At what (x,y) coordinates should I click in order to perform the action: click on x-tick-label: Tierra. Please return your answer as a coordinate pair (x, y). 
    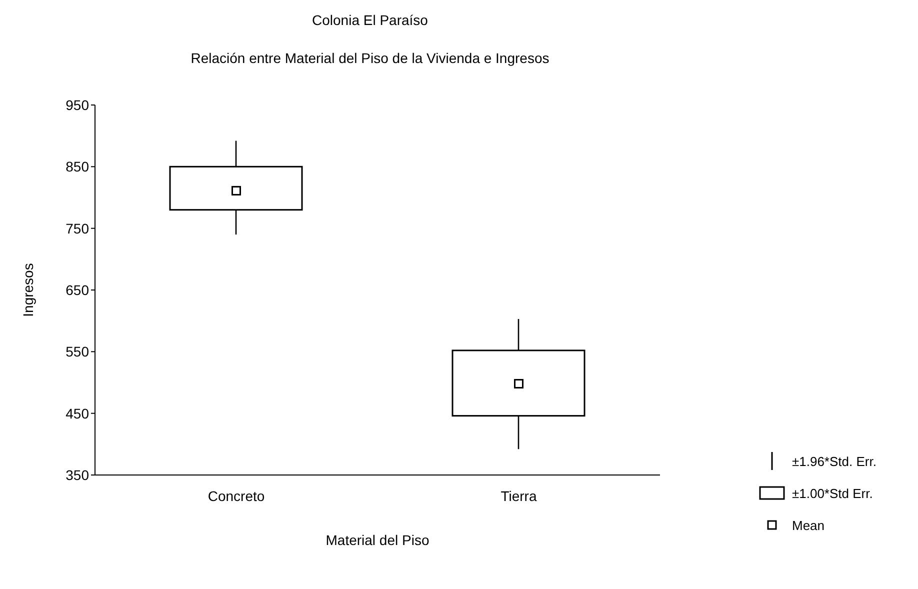
    Looking at the image, I should click on (518, 496).